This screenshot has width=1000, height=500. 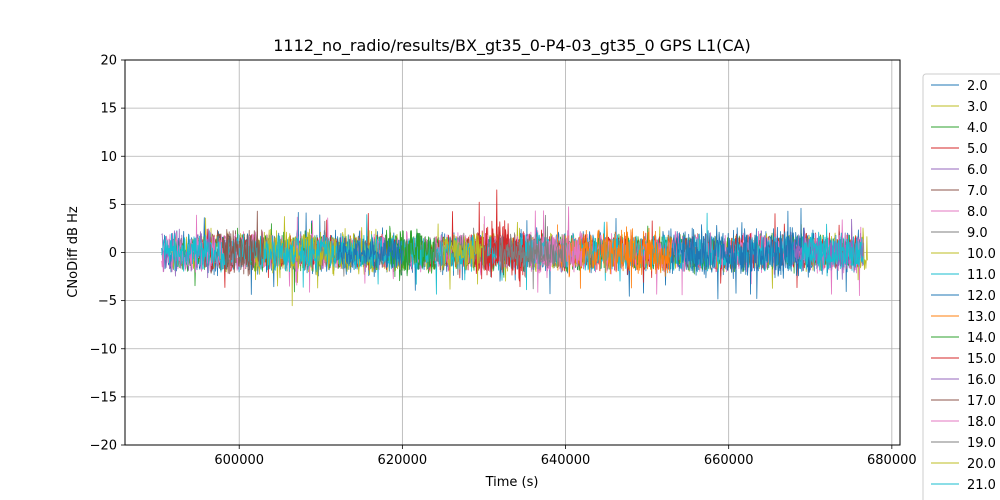 What do you see at coordinates (729, 460) in the screenshot?
I see `x-tick-label: 660000` at bounding box center [729, 460].